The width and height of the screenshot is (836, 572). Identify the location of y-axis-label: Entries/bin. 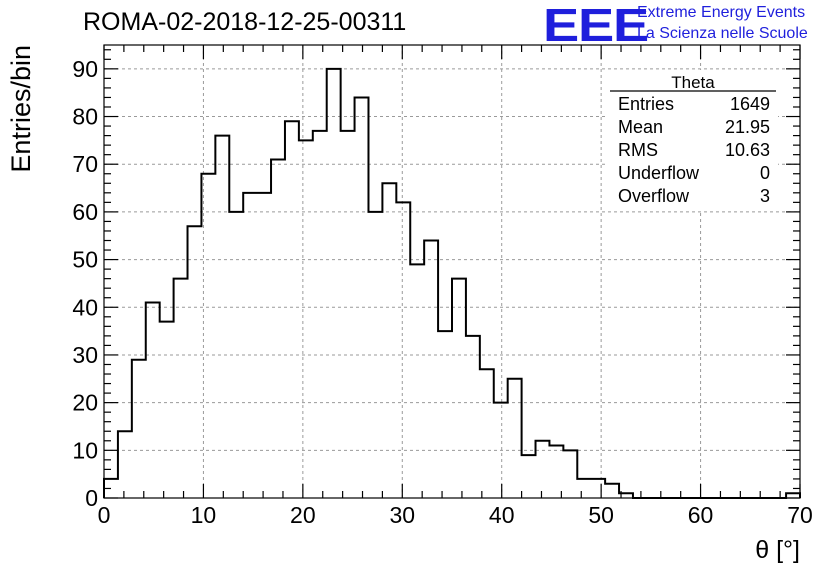
(21, 109).